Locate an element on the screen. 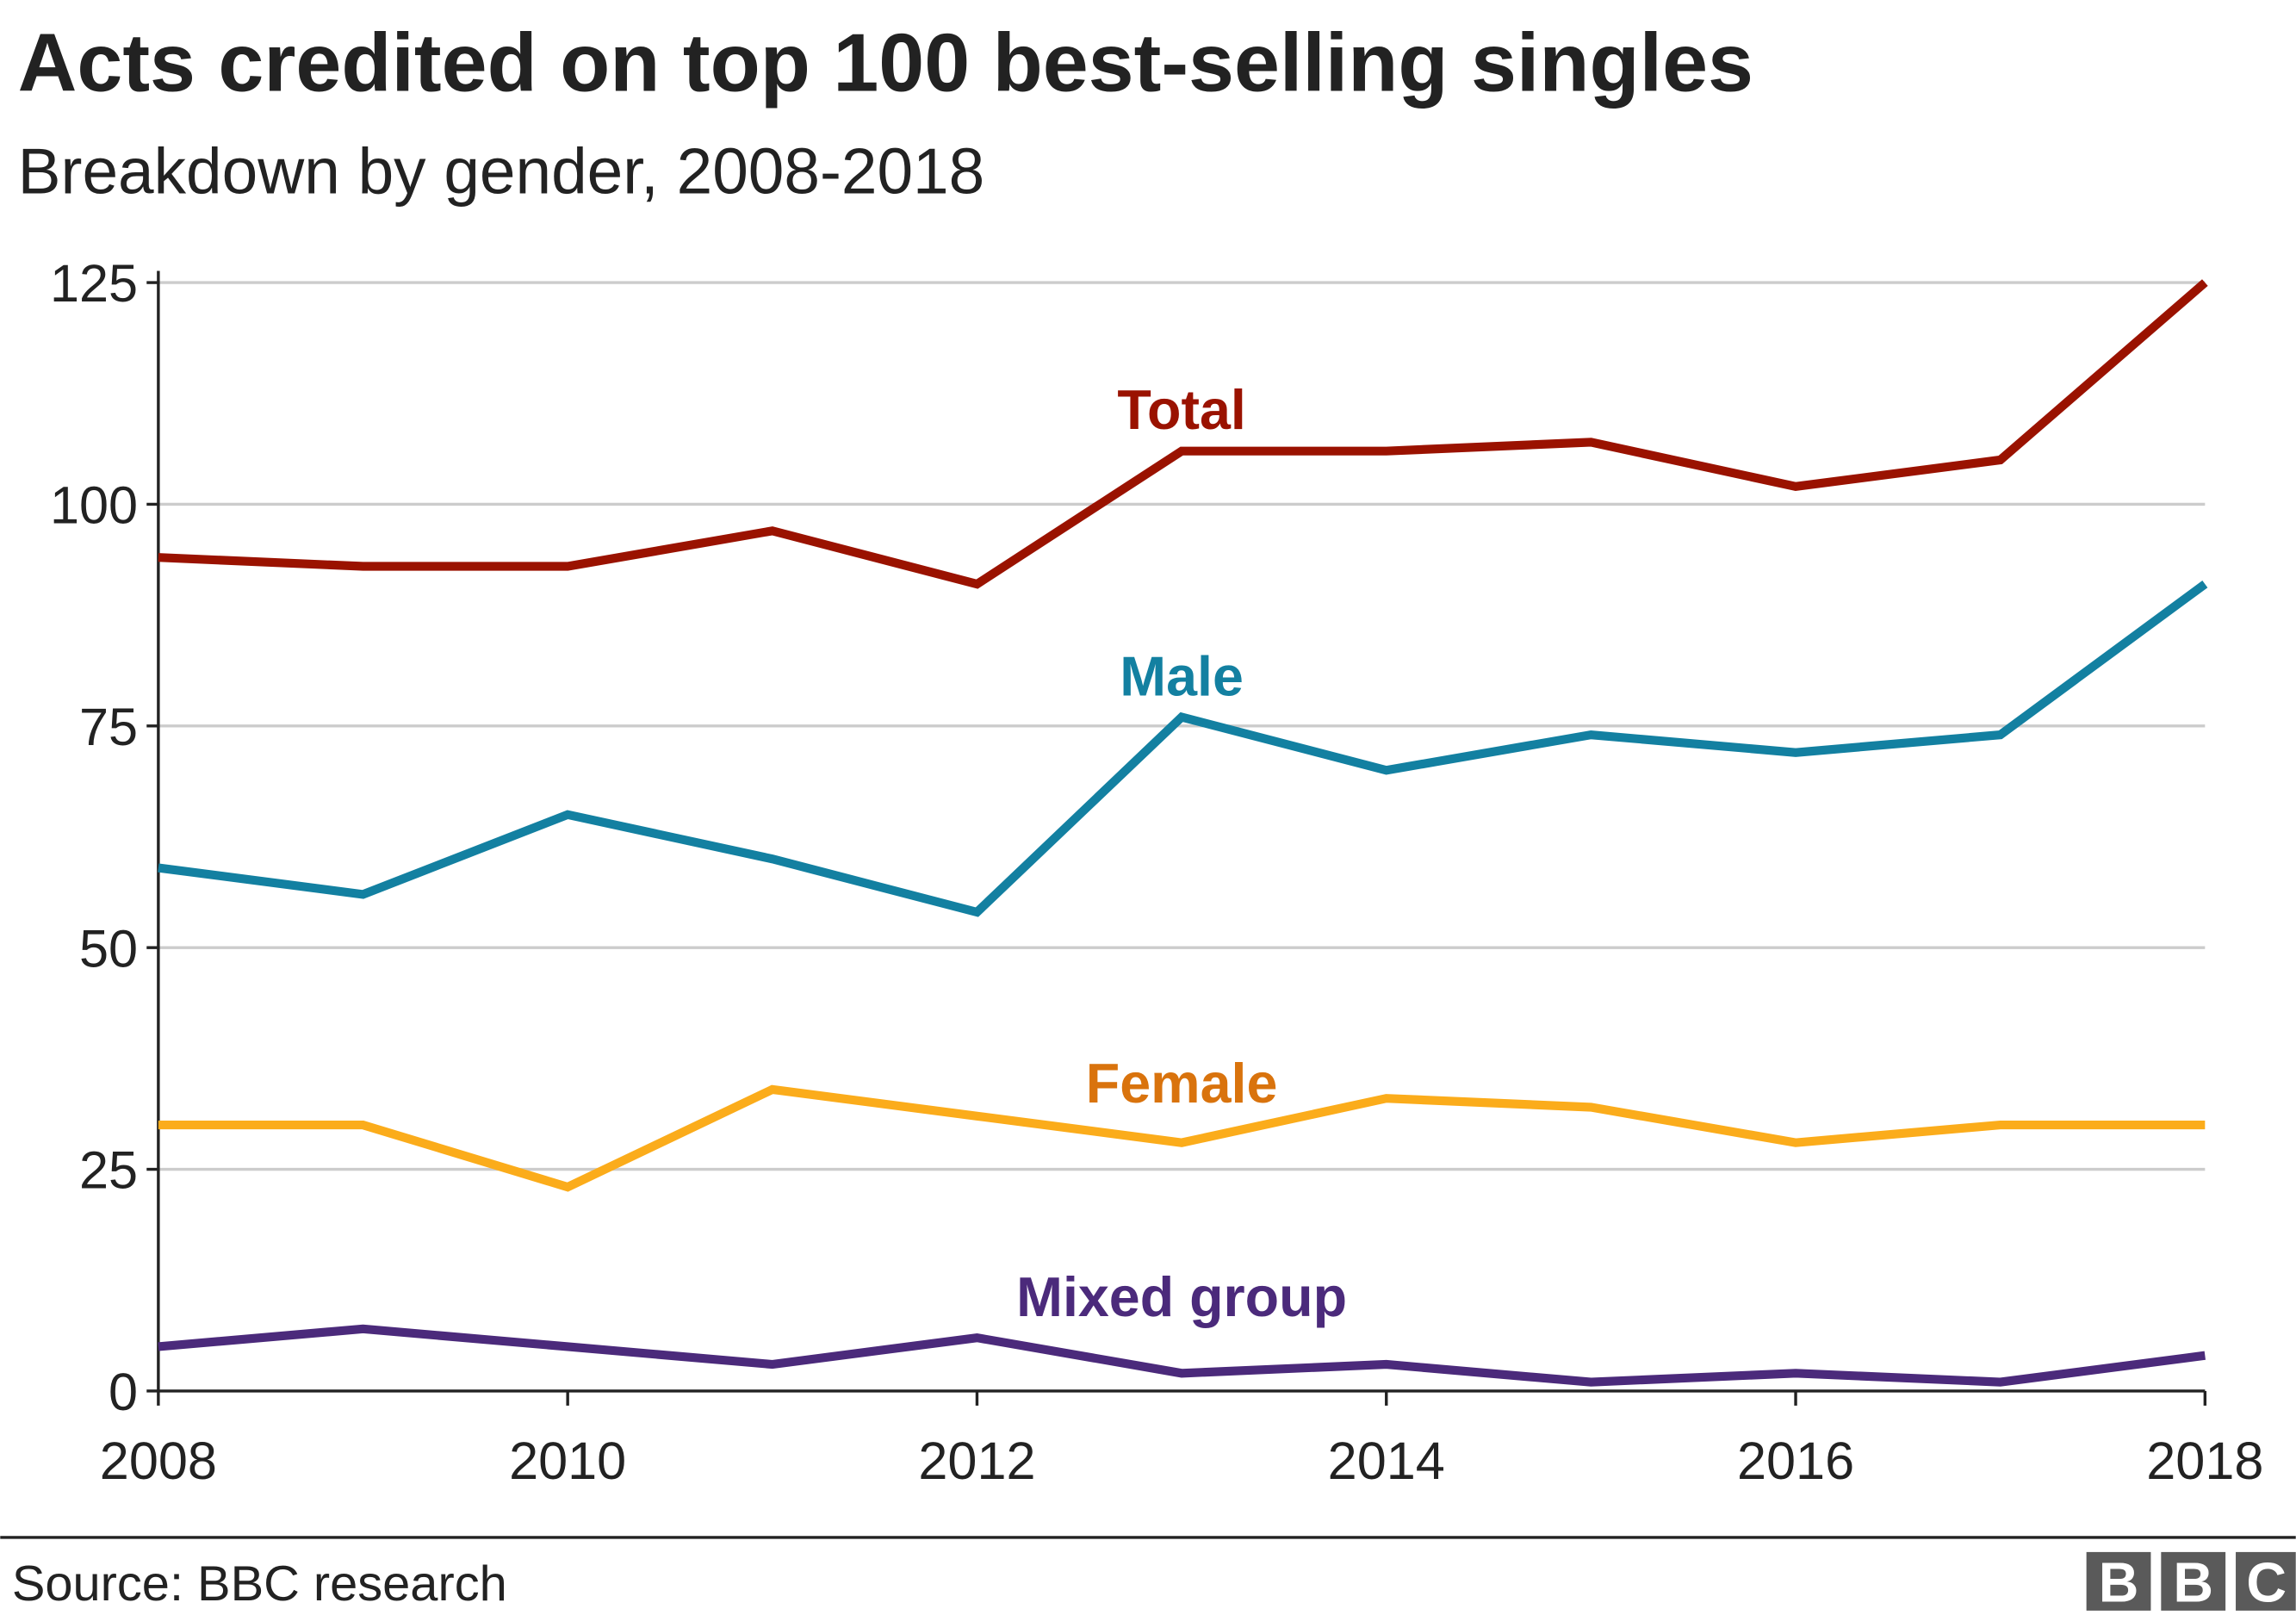 The height and width of the screenshot is (1615, 2296). y-tick-label: 75 is located at coordinates (108, 727).